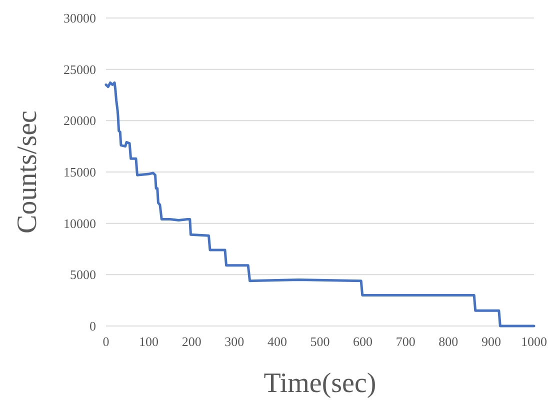  What do you see at coordinates (80, 172) in the screenshot?
I see `y-tick-label: 15000` at bounding box center [80, 172].